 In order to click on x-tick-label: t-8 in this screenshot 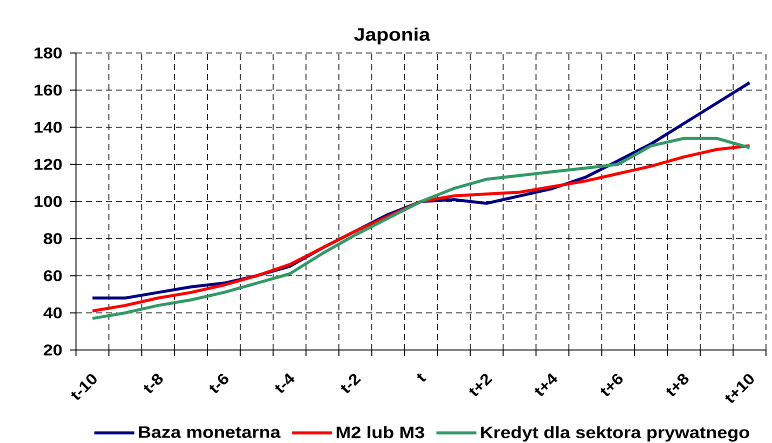, I will do `click(153, 383)`.